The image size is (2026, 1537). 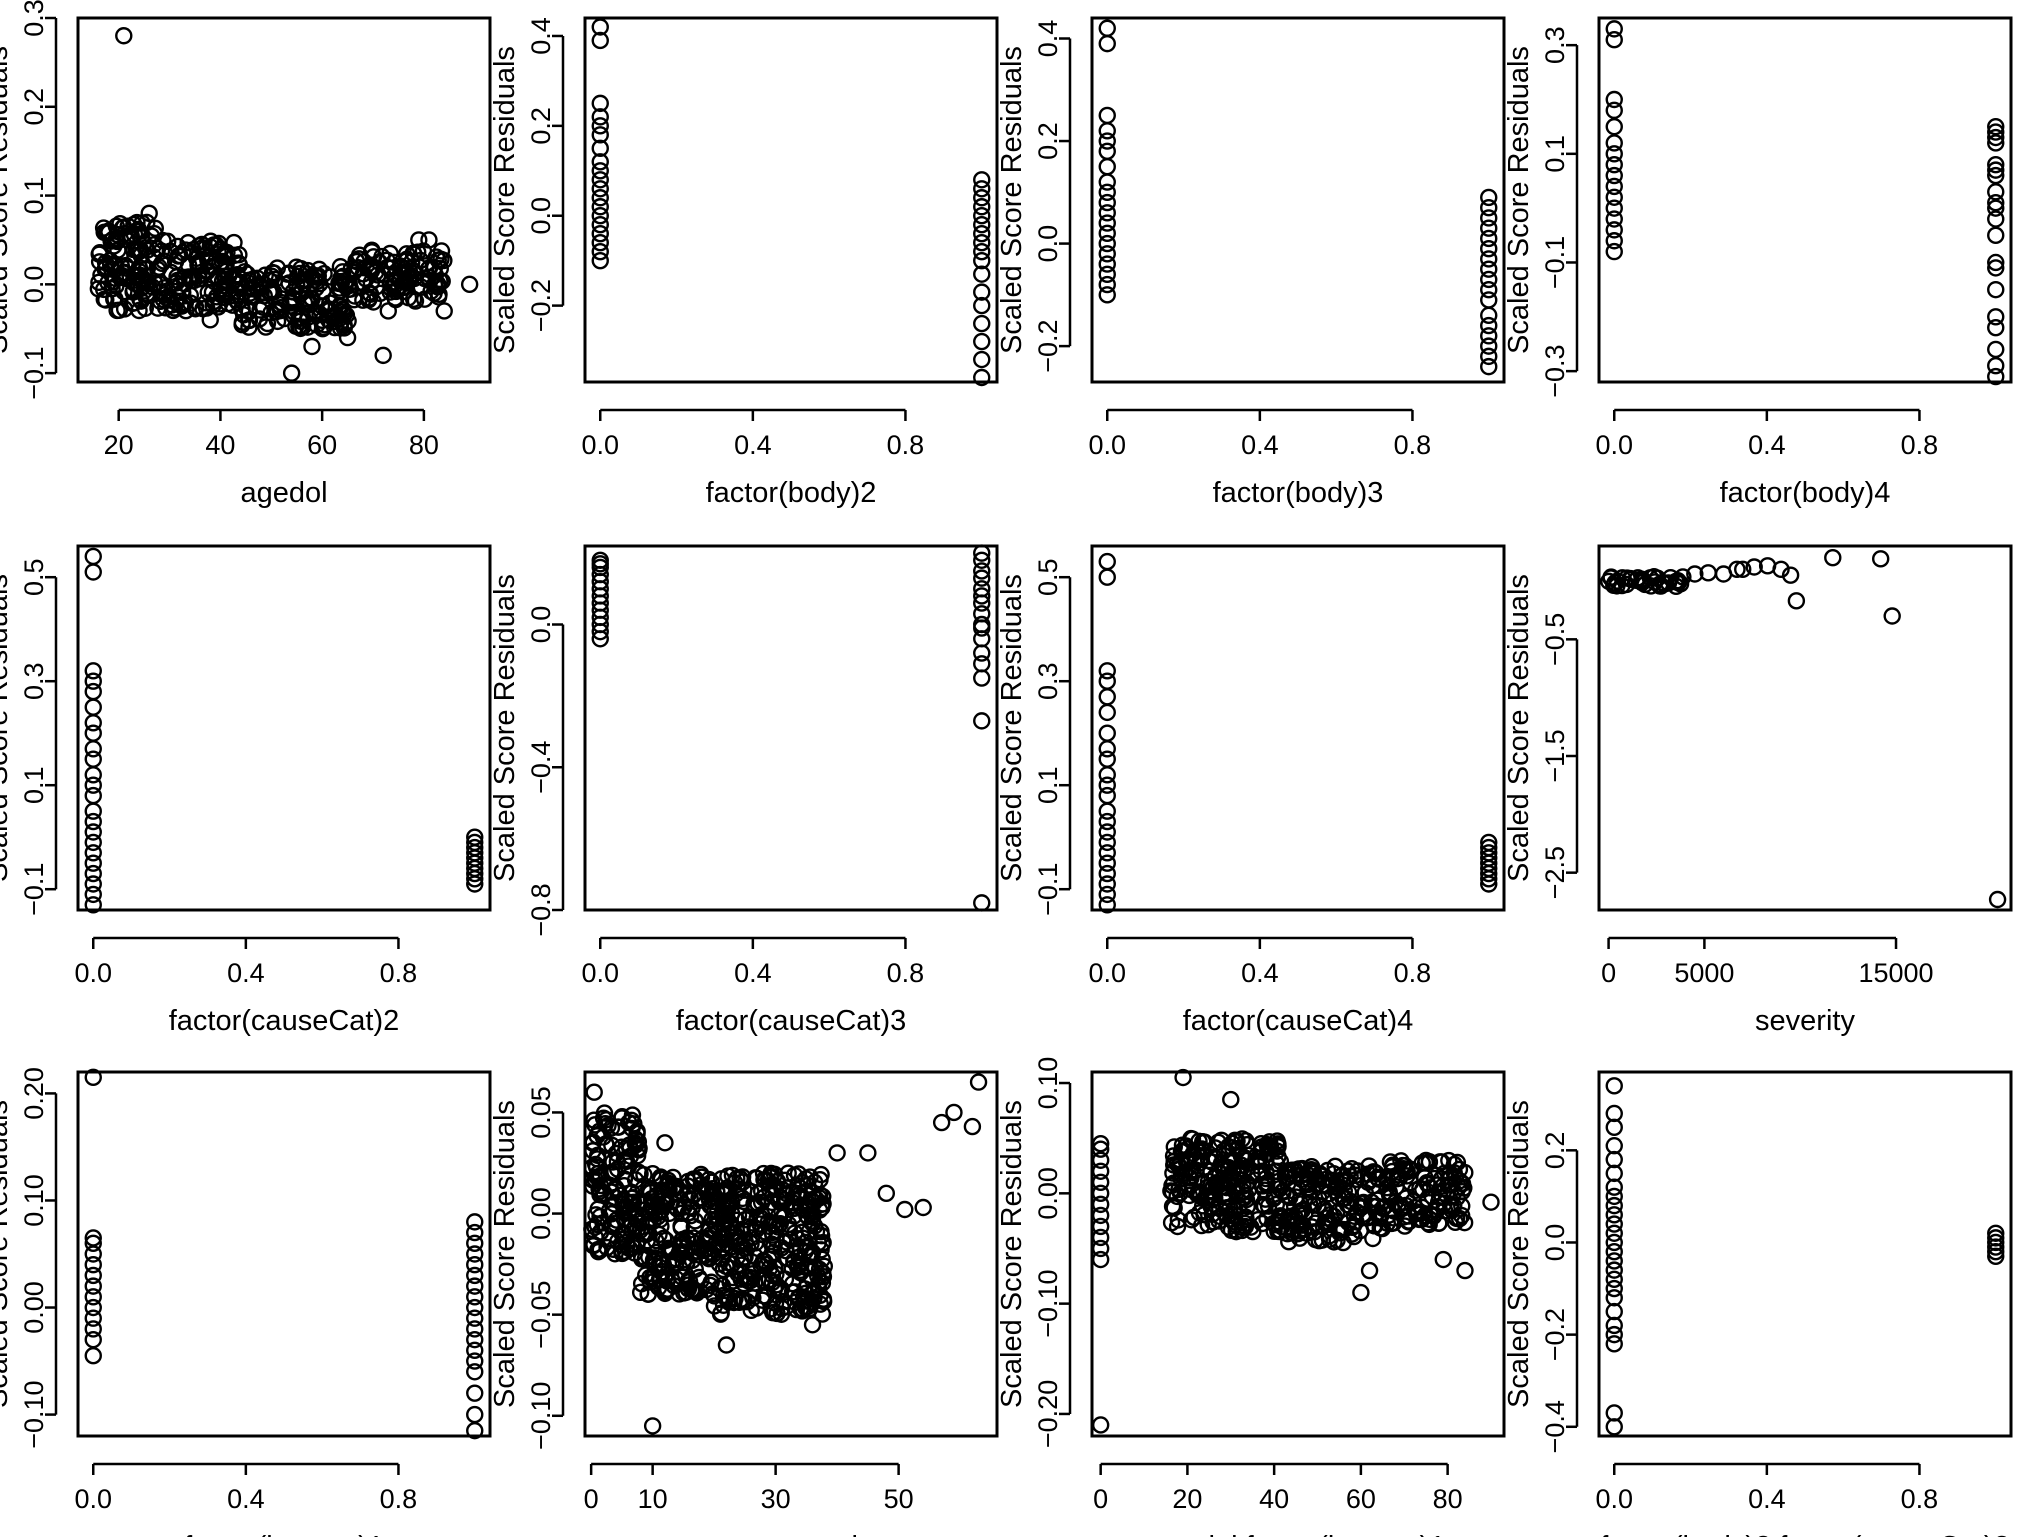 I want to click on y-tick-label: 0.1, so click(x=34, y=785).